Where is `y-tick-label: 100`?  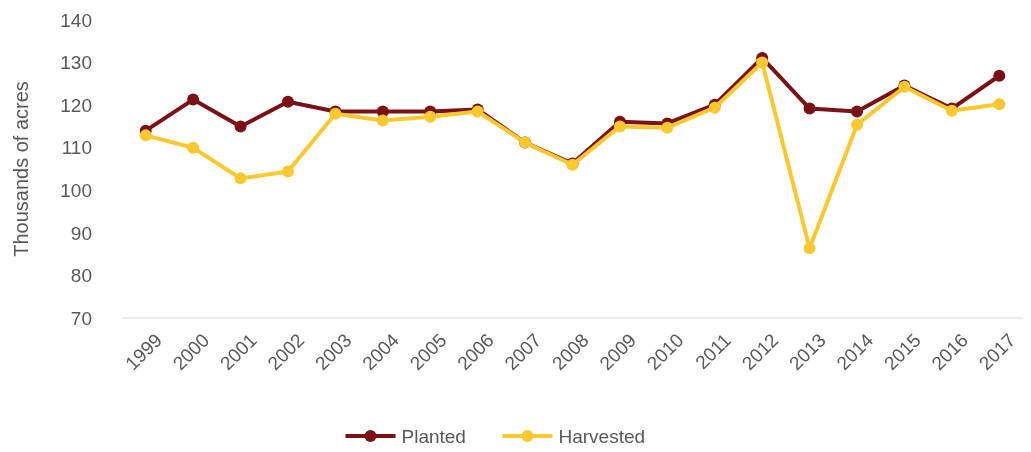
y-tick-label: 100 is located at coordinates (76, 190).